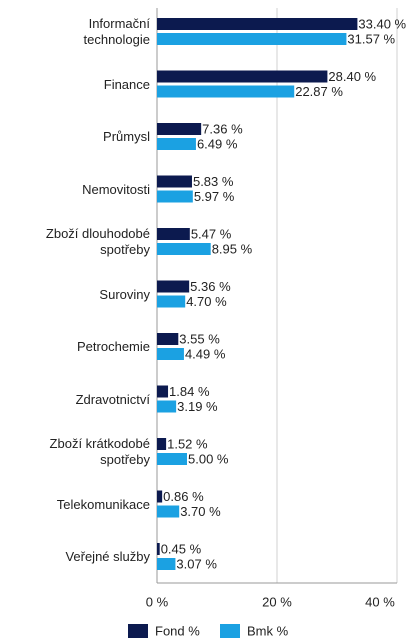 The image size is (416, 642). I want to click on value-label: 4.70 %, so click(206, 301).